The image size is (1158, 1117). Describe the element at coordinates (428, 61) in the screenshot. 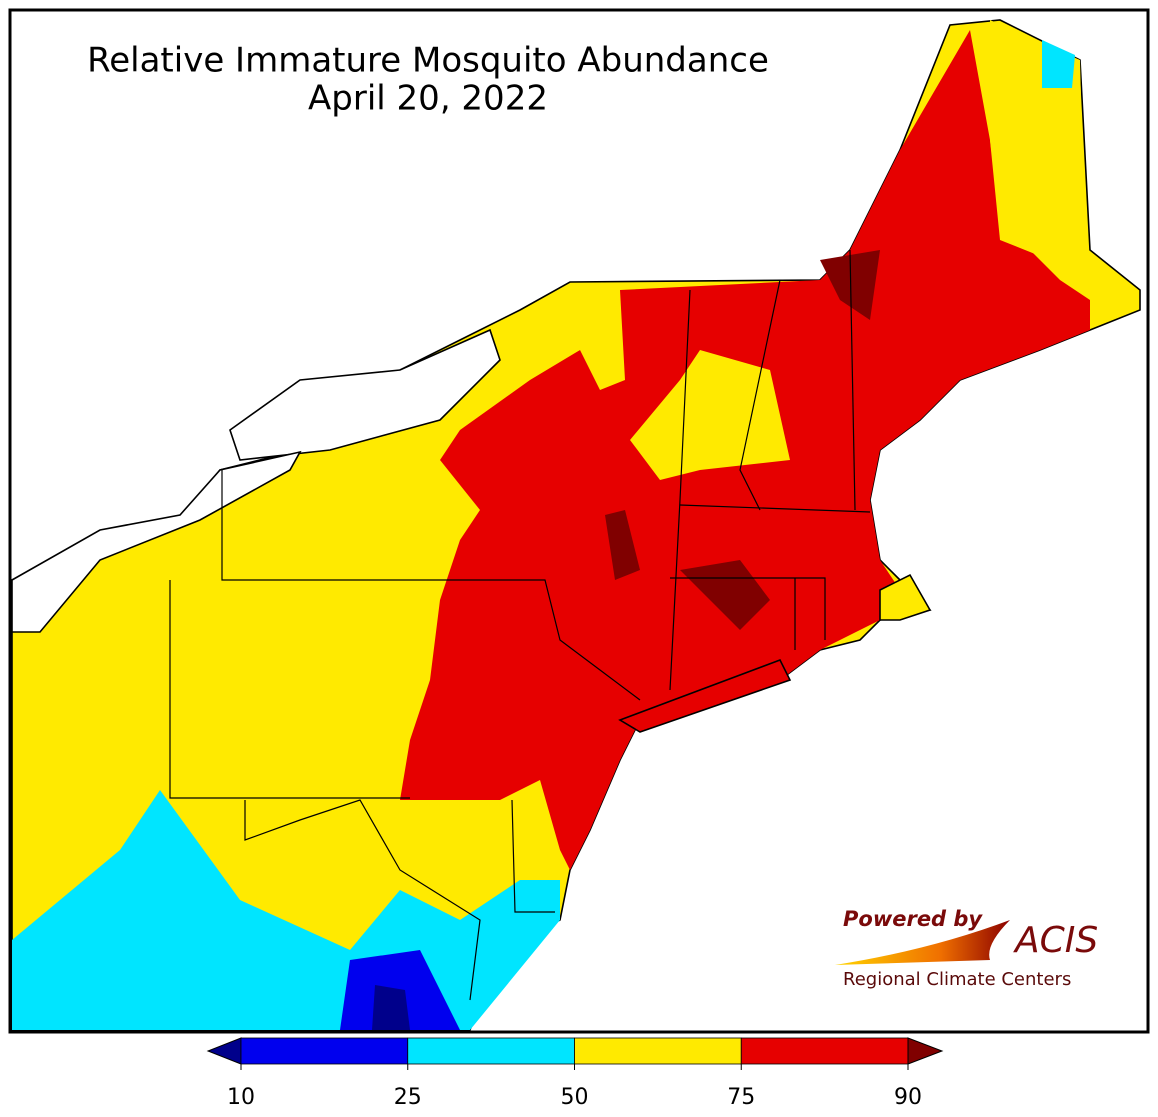

I see `map-title: Relative Immature Mosquito Abundance` at that location.